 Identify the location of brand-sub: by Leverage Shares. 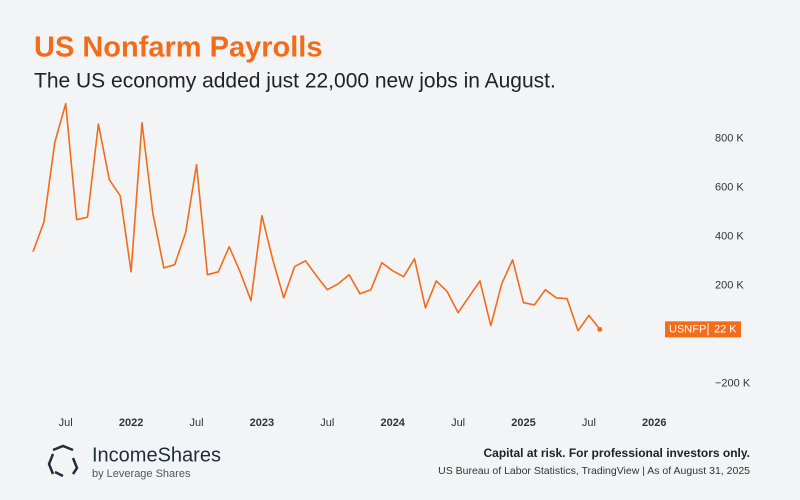
(141, 474).